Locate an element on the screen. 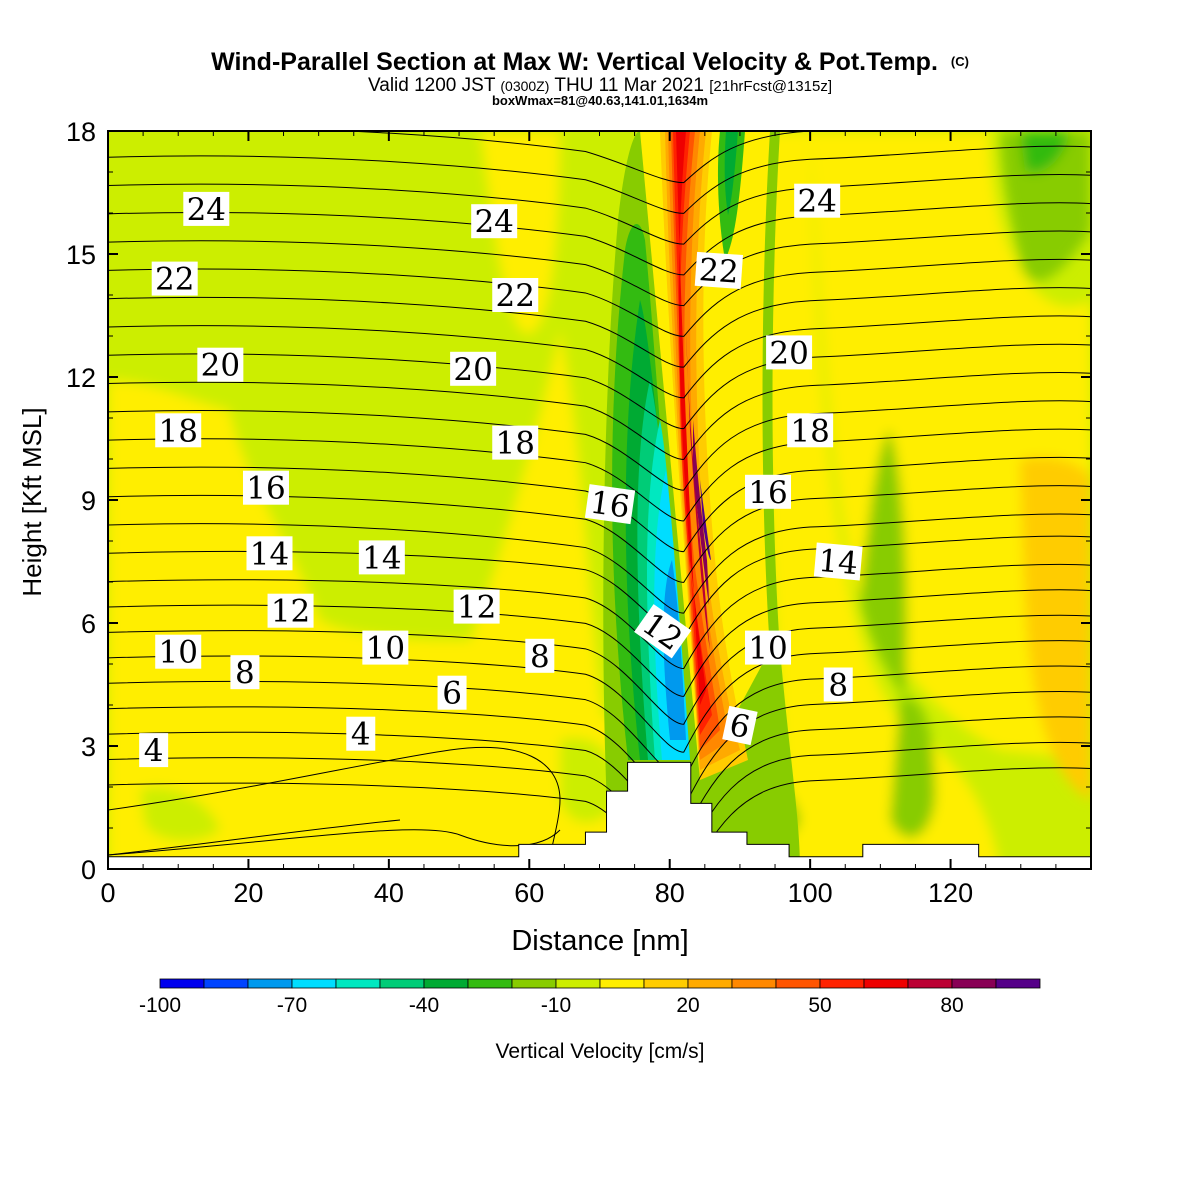 The image size is (1200, 1200). x-tick-label: 40 is located at coordinates (389, 893).